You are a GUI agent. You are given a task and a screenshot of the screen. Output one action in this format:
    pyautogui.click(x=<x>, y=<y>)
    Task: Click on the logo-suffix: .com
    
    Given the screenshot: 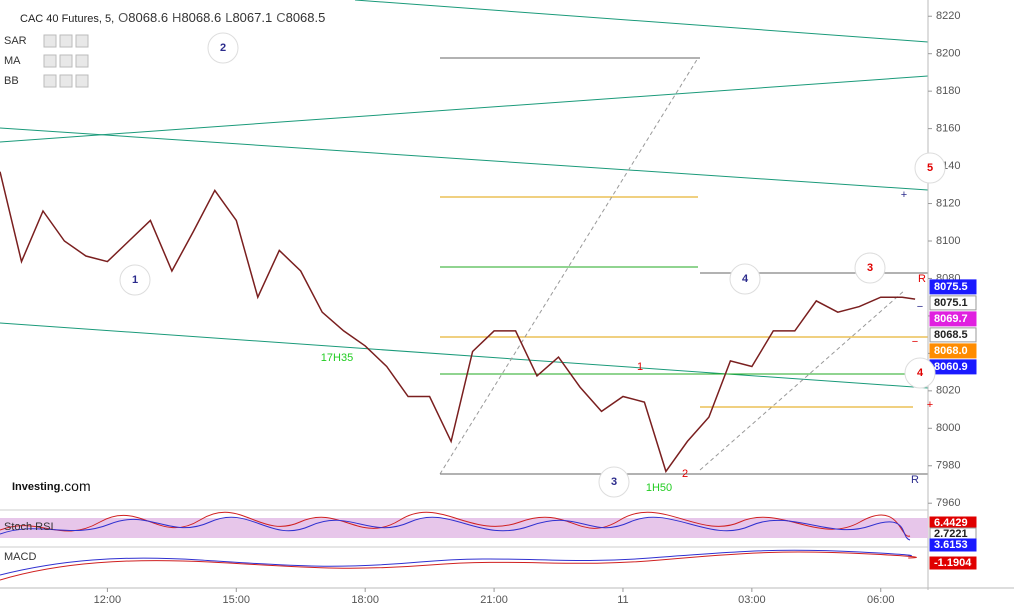 What is the action you would take?
    pyautogui.click(x=75, y=486)
    